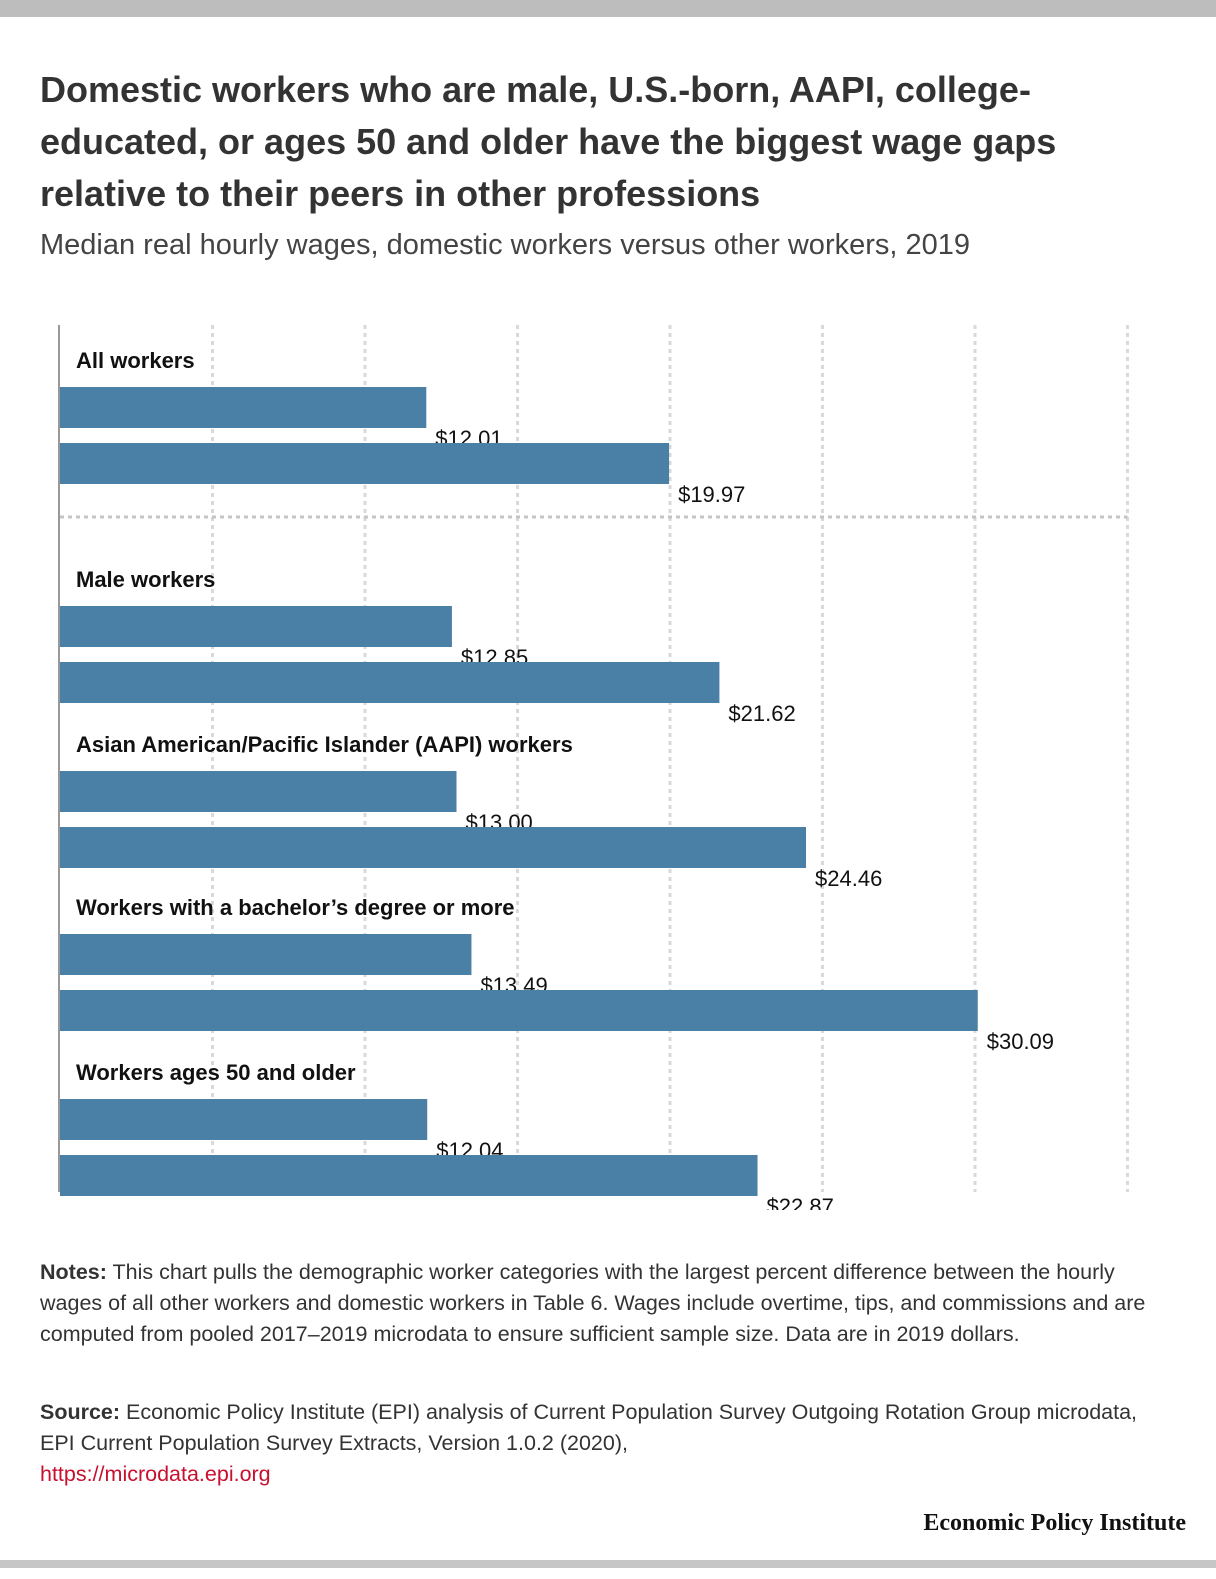  Describe the element at coordinates (216, 1072) in the screenshot. I see `category-label: Workers ages 50 and older` at that location.